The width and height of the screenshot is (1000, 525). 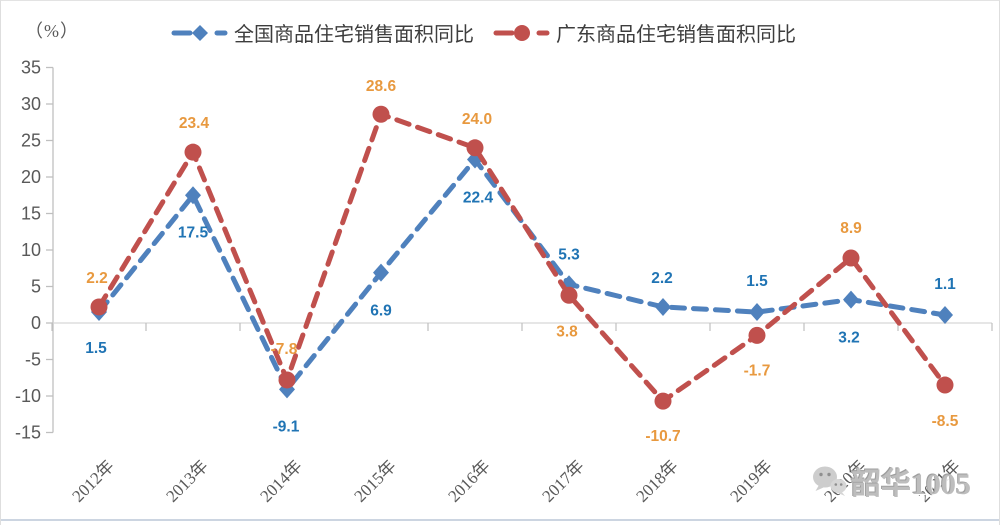 What do you see at coordinates (31, 141) in the screenshot?
I see `y-tick-label-25: 25` at bounding box center [31, 141].